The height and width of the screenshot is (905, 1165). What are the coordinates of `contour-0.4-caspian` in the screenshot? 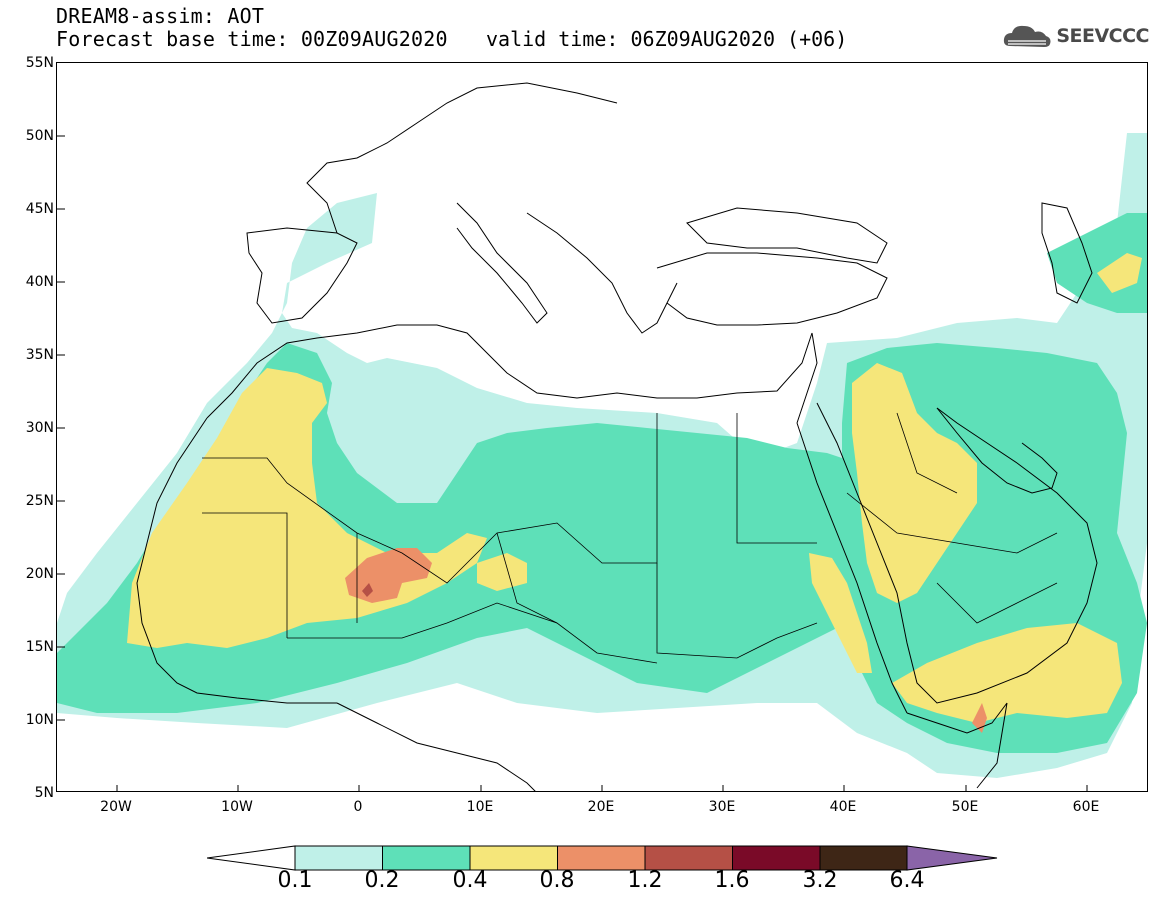 It's located at (1119, 273).